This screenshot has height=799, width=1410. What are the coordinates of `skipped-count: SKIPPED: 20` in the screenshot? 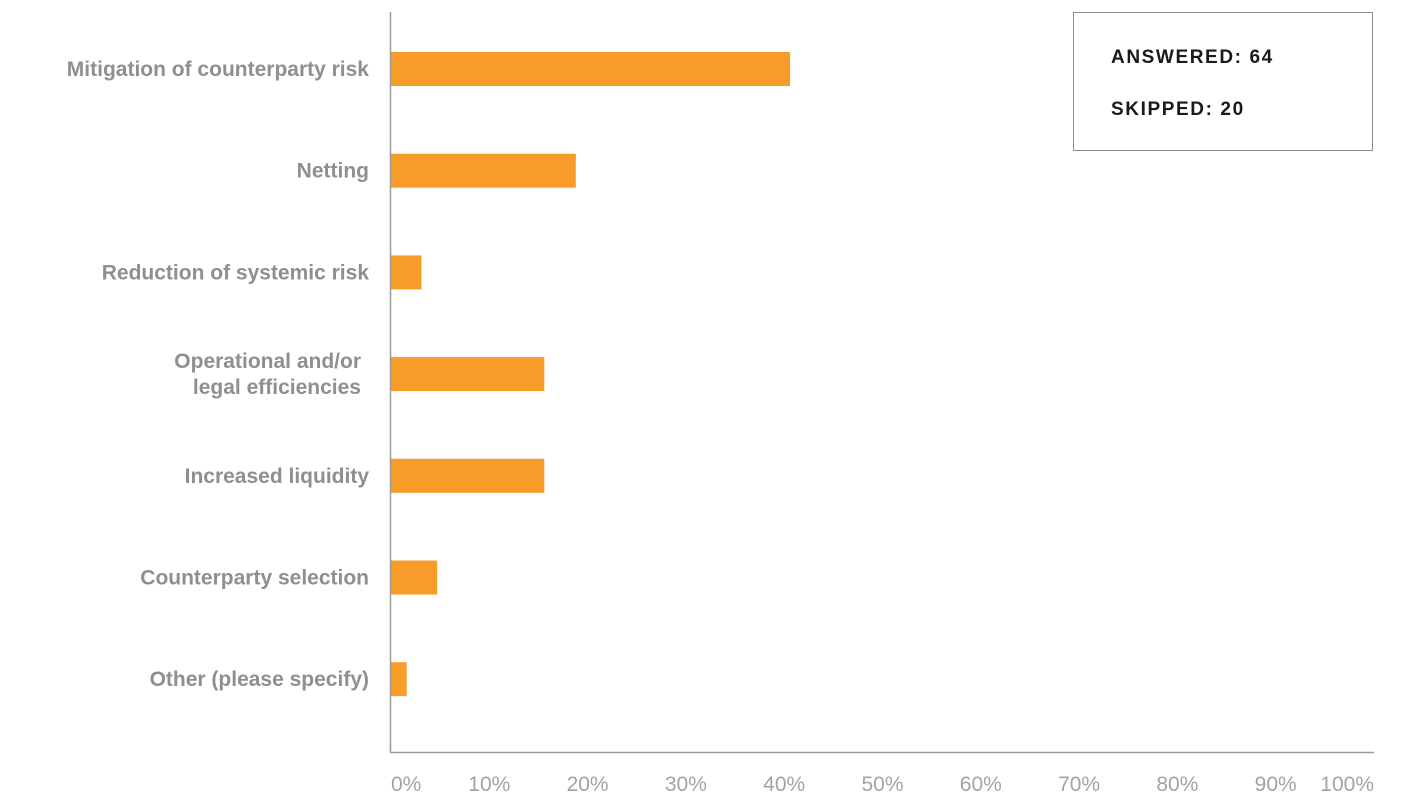 It's located at (1178, 110).